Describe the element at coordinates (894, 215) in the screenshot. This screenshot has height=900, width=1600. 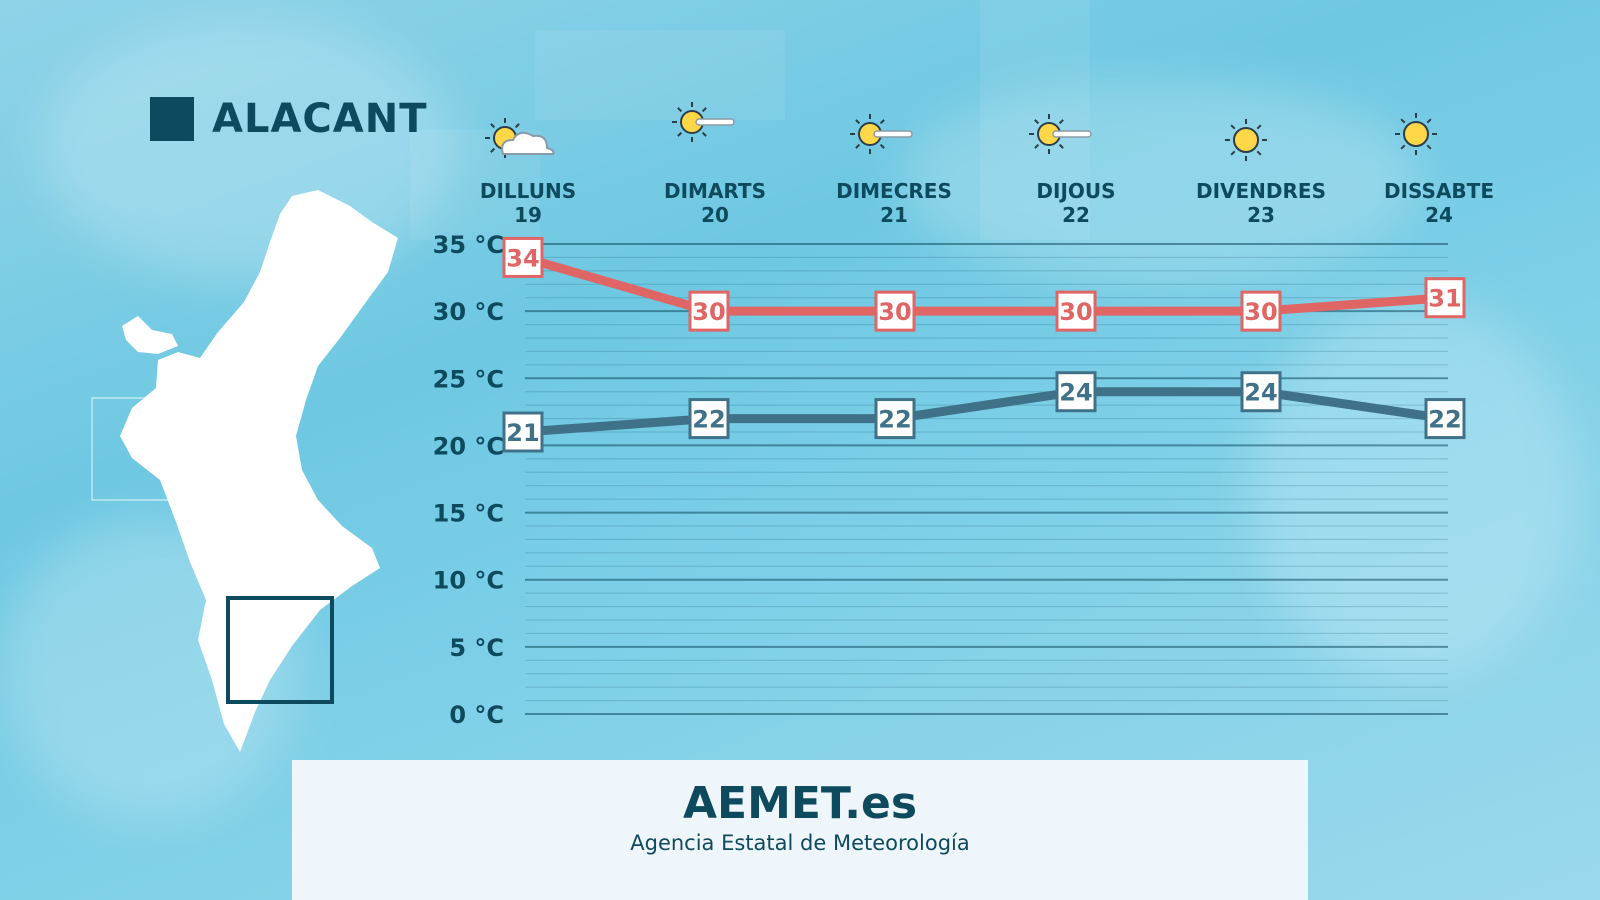
I see `day-date: 21` at that location.